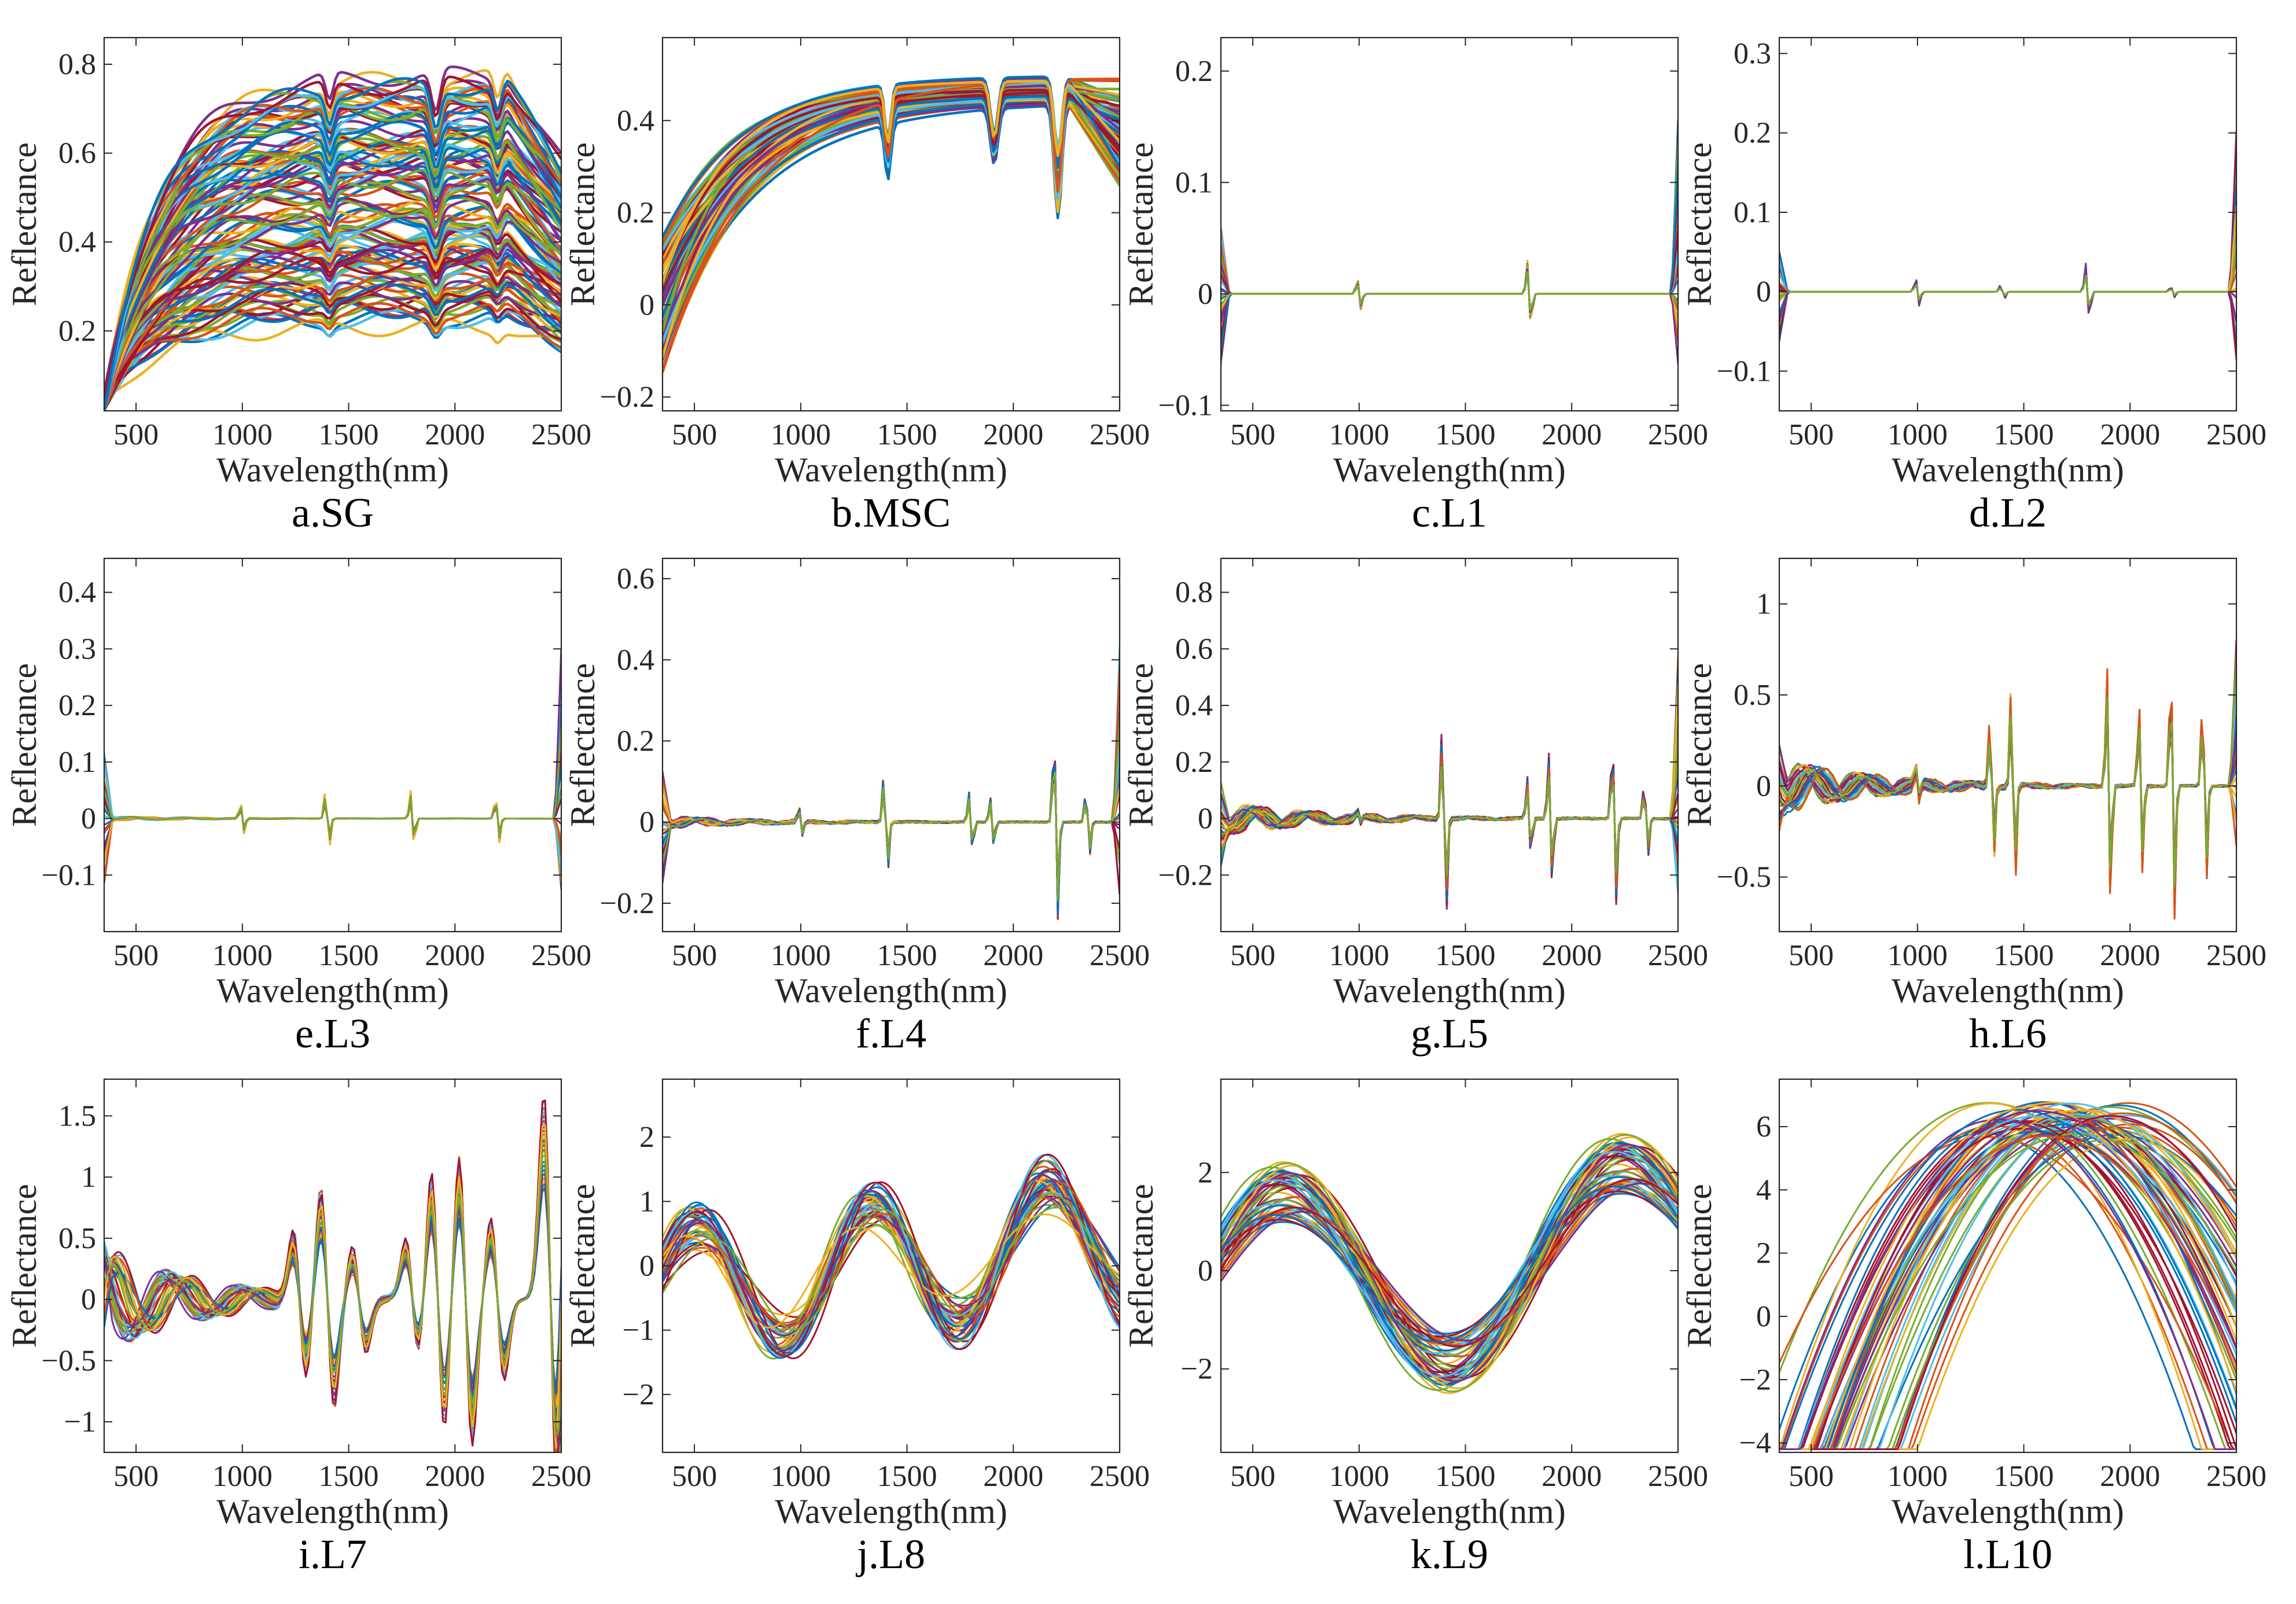 This screenshot has height=1604, width=2296. Describe the element at coordinates (77, 153) in the screenshot. I see `y-tick-label: 0.6` at that location.